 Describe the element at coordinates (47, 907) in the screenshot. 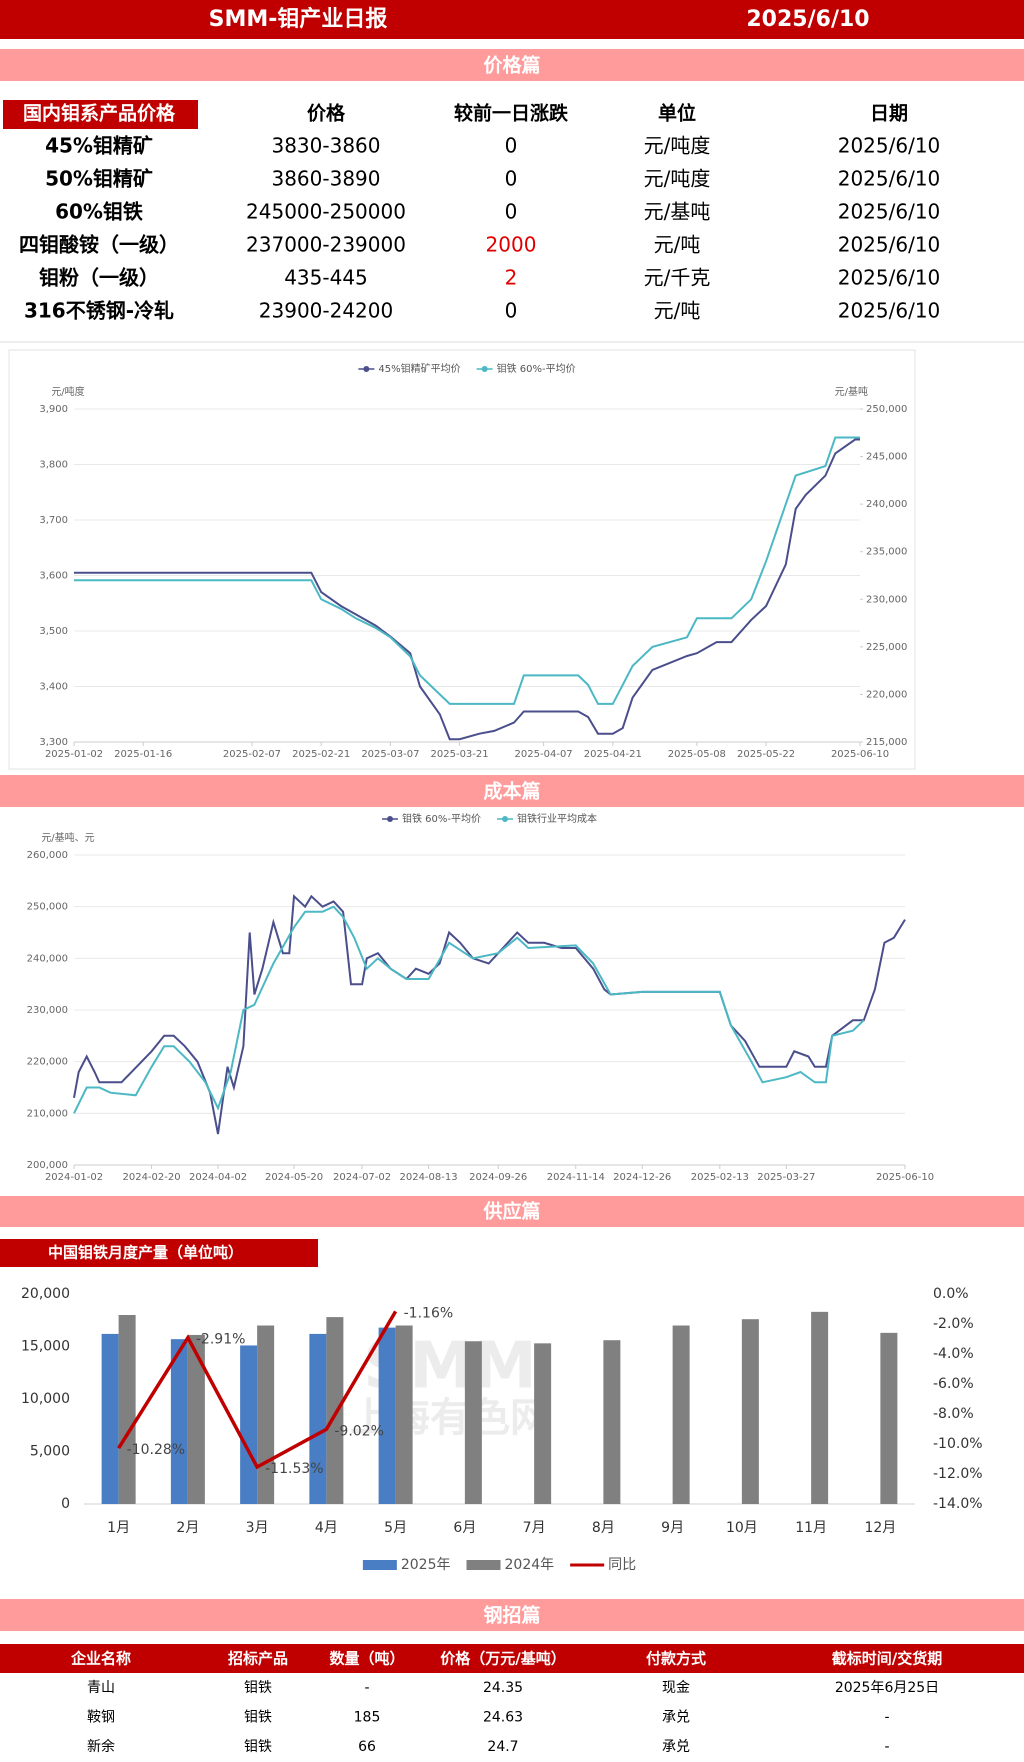

I see `y-tick-label: 250,000` at that location.